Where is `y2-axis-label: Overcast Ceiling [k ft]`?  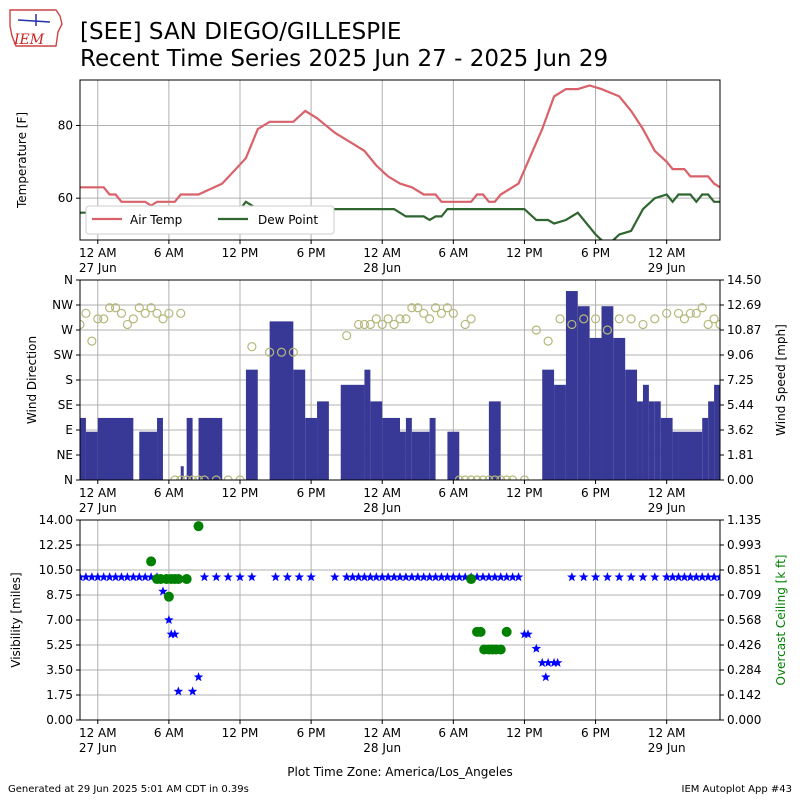 y2-axis-label: Overcast Ceiling [k ft] is located at coordinates (781, 620).